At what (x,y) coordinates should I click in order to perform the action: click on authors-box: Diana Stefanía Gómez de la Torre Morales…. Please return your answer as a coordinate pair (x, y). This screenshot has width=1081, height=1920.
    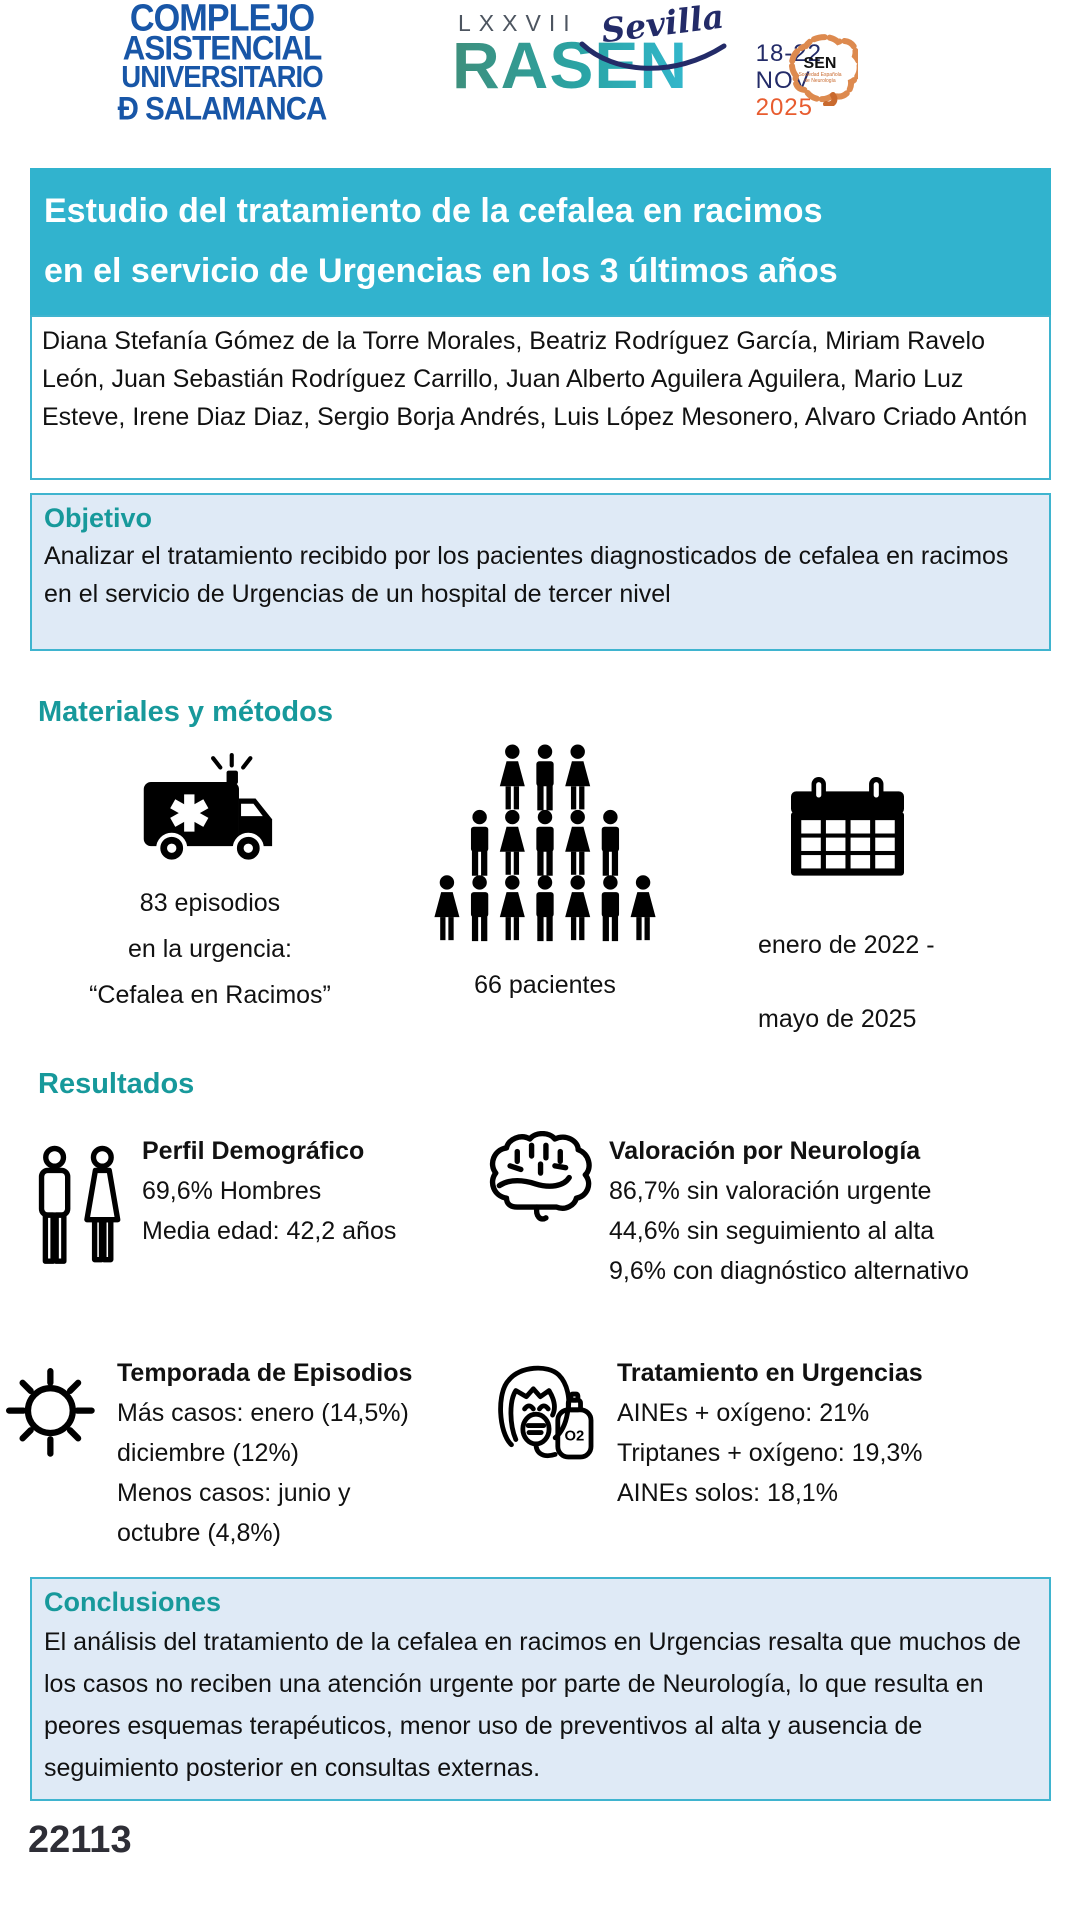
    Looking at the image, I should click on (540, 397).